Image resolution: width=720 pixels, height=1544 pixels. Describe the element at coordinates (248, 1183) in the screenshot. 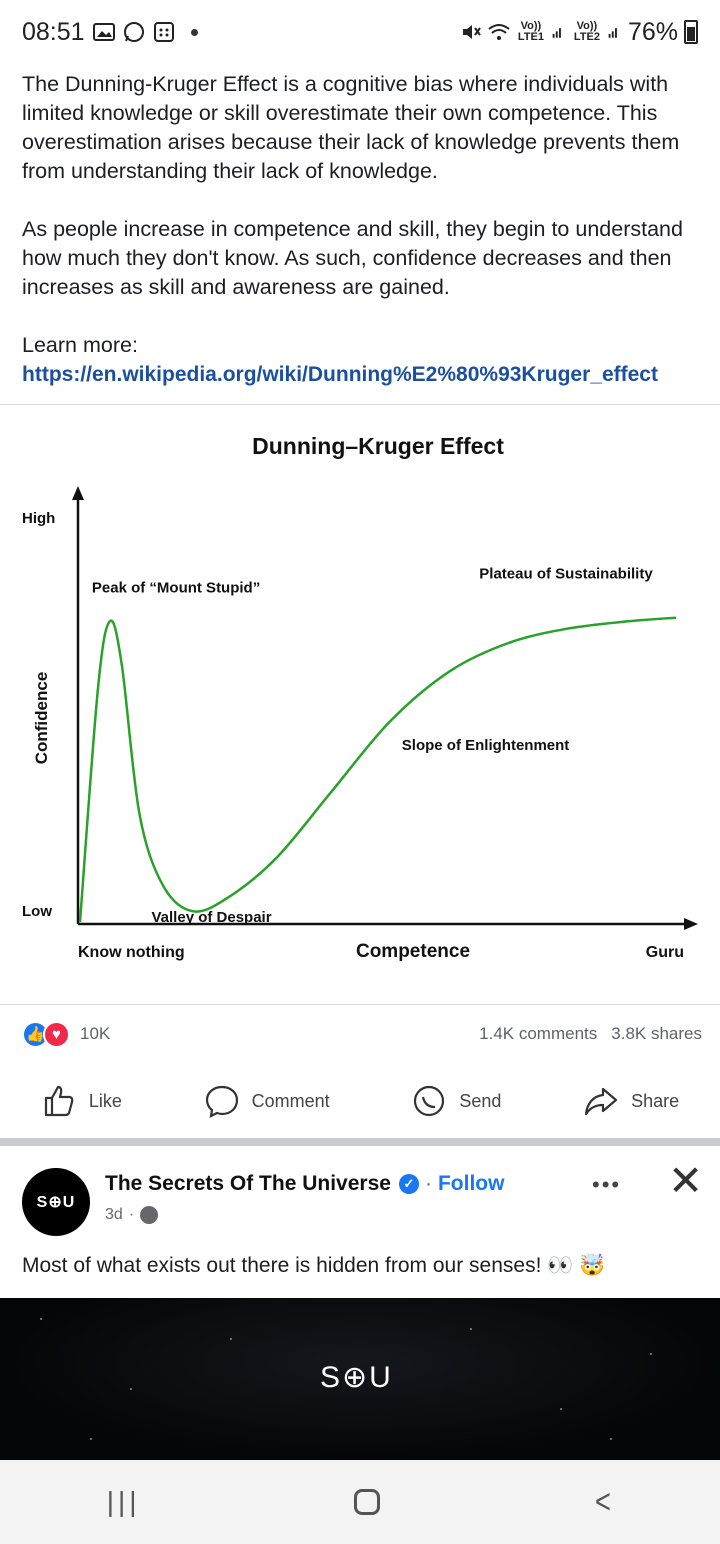

I see `page-name: The Secrets Of The Universe` at that location.